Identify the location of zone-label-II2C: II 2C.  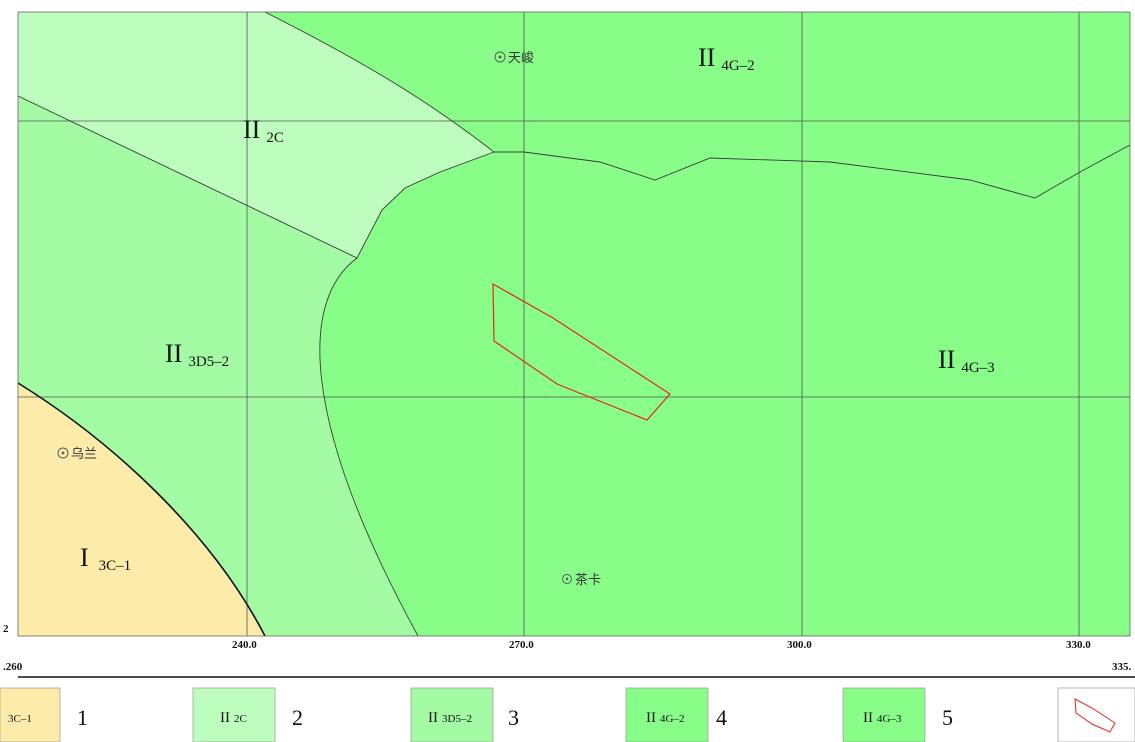
(263, 130).